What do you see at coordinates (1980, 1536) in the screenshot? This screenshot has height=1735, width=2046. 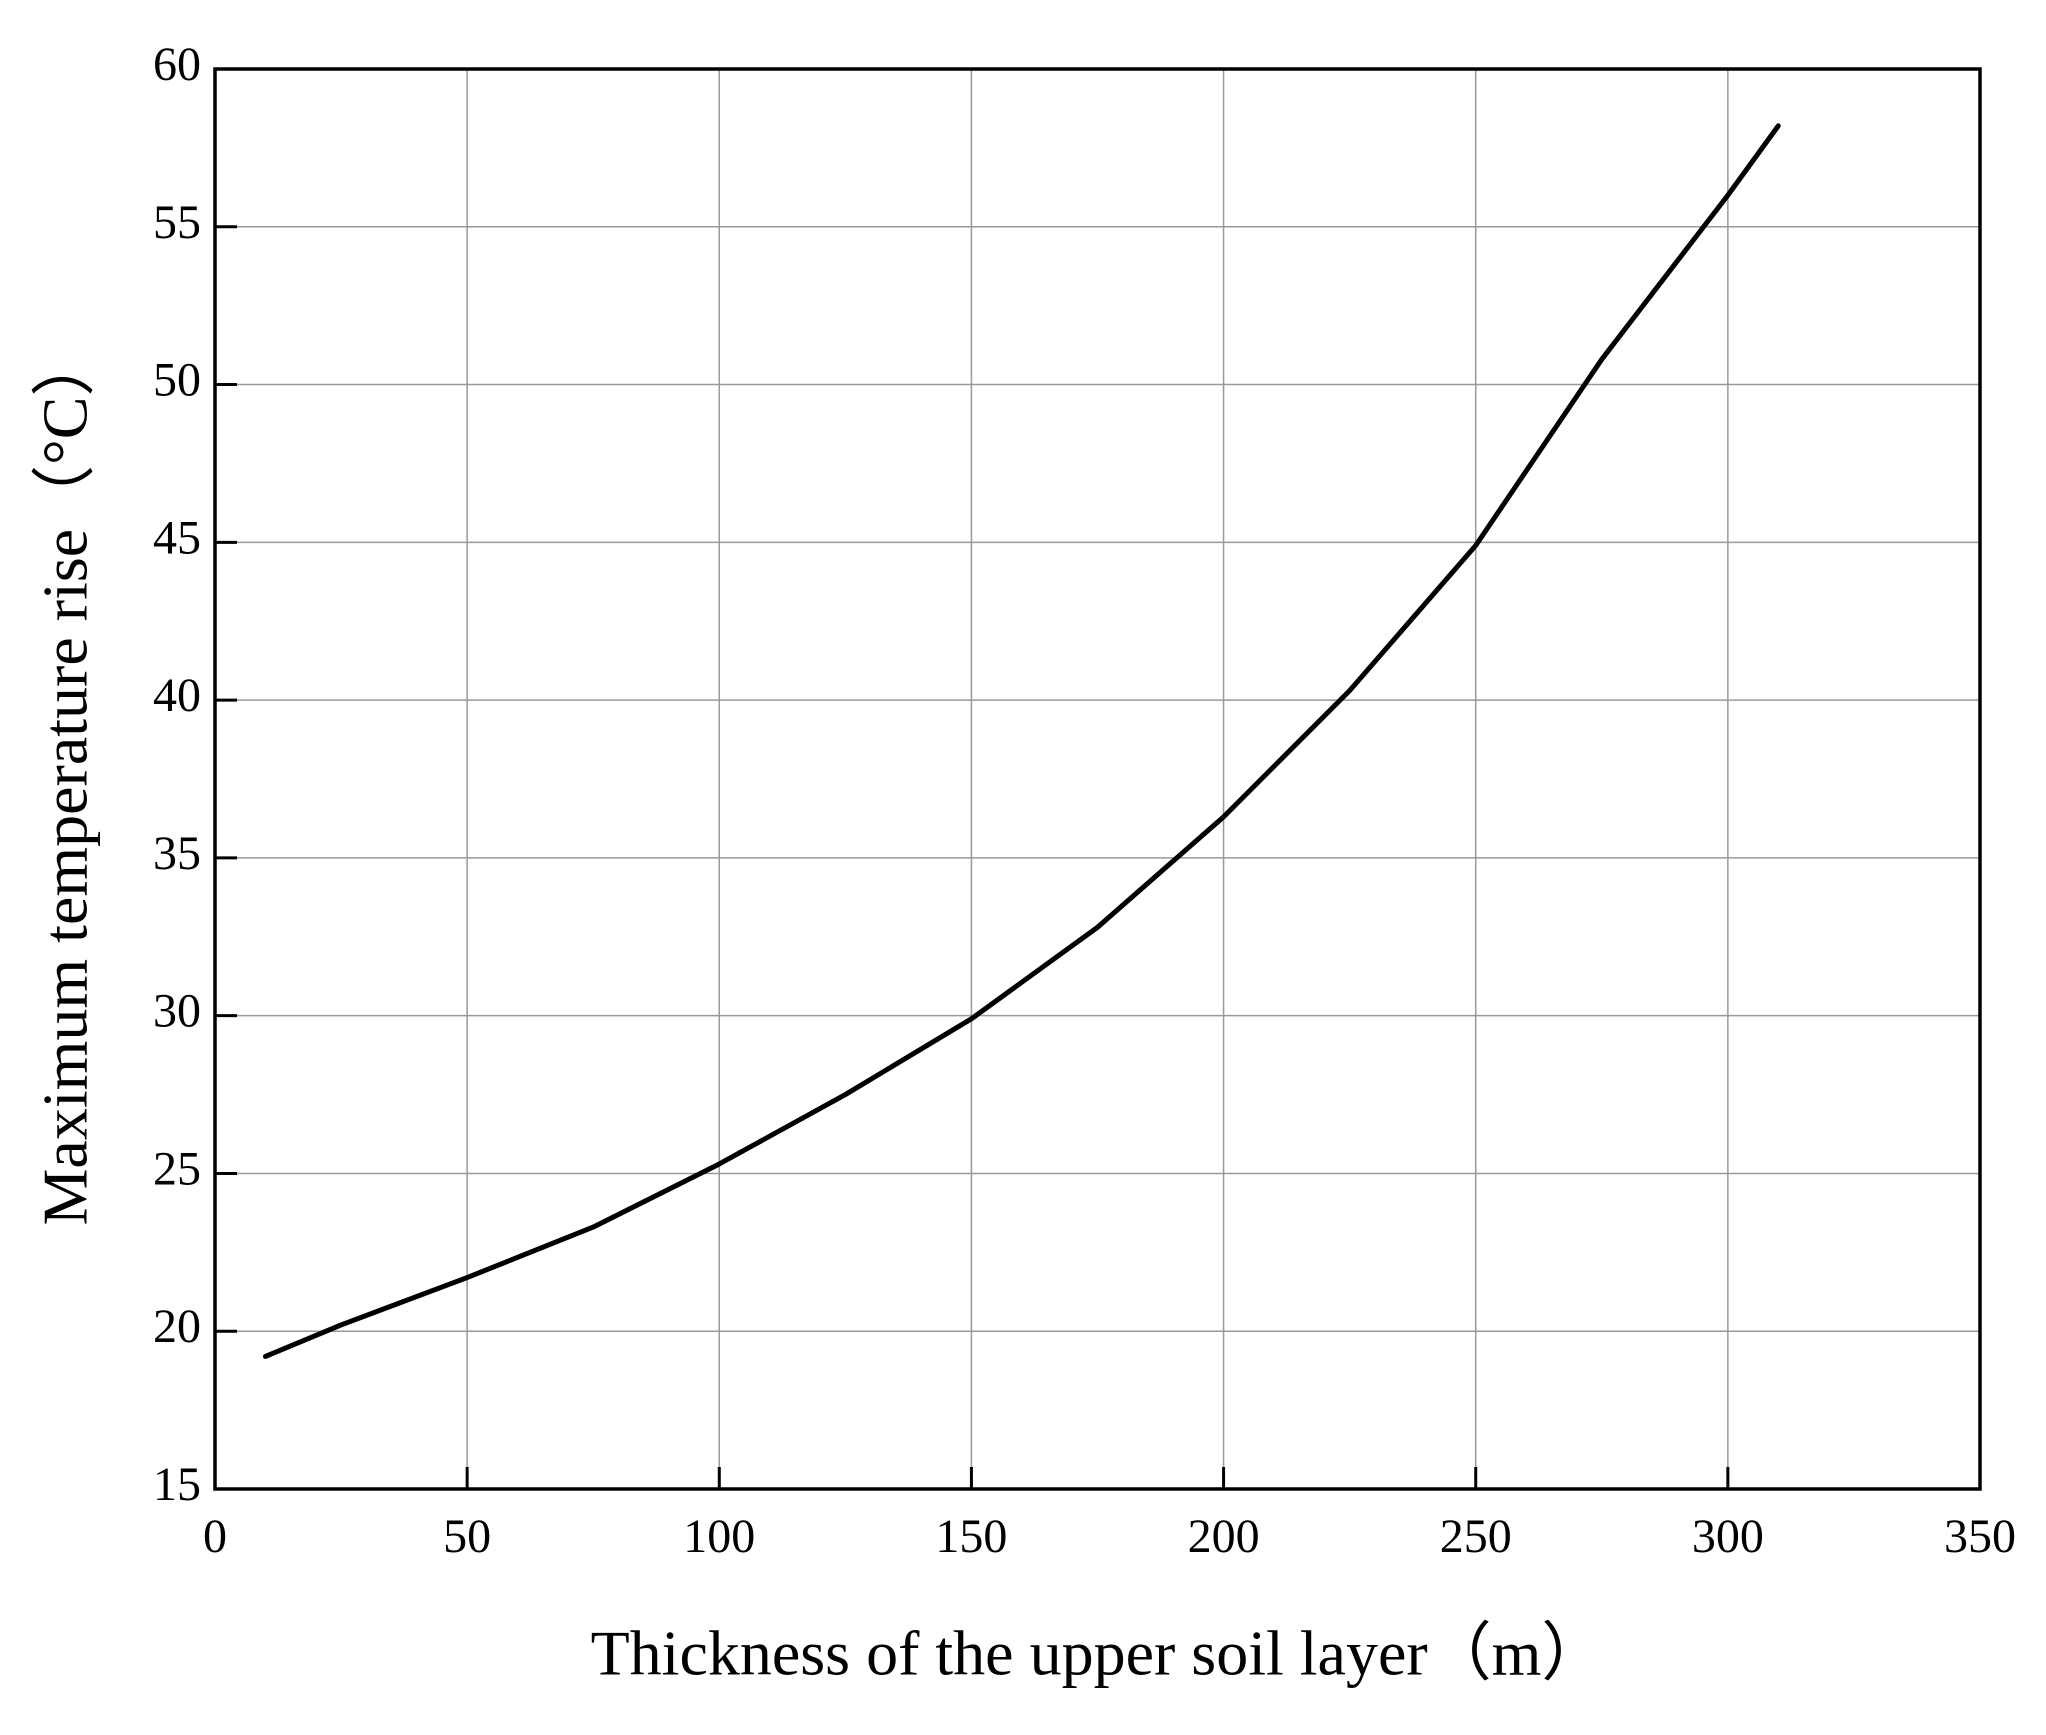 I see `x-tick-label: 350` at bounding box center [1980, 1536].